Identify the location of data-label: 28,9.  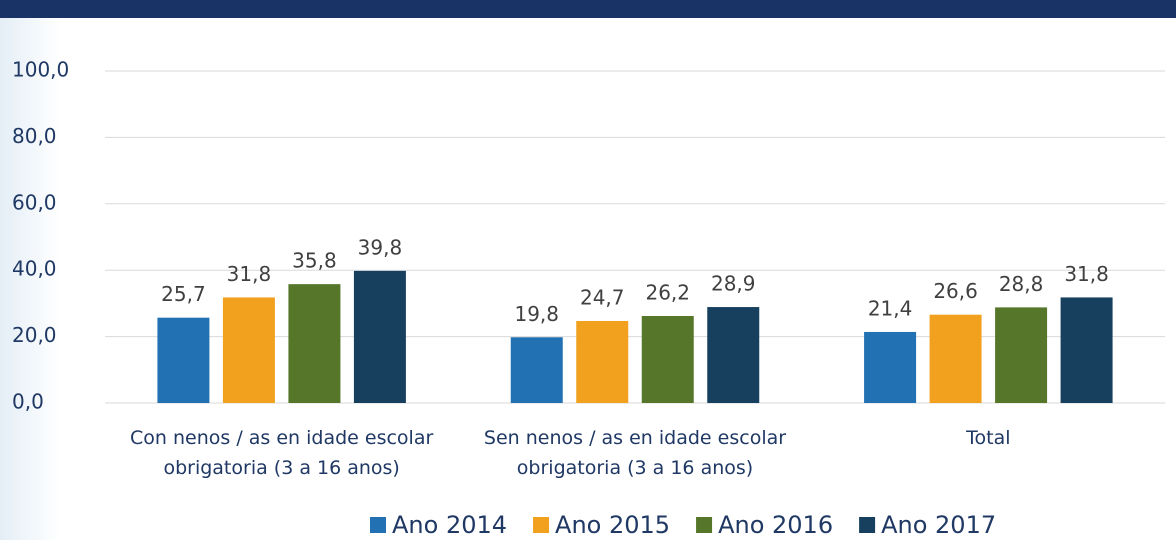
(733, 284).